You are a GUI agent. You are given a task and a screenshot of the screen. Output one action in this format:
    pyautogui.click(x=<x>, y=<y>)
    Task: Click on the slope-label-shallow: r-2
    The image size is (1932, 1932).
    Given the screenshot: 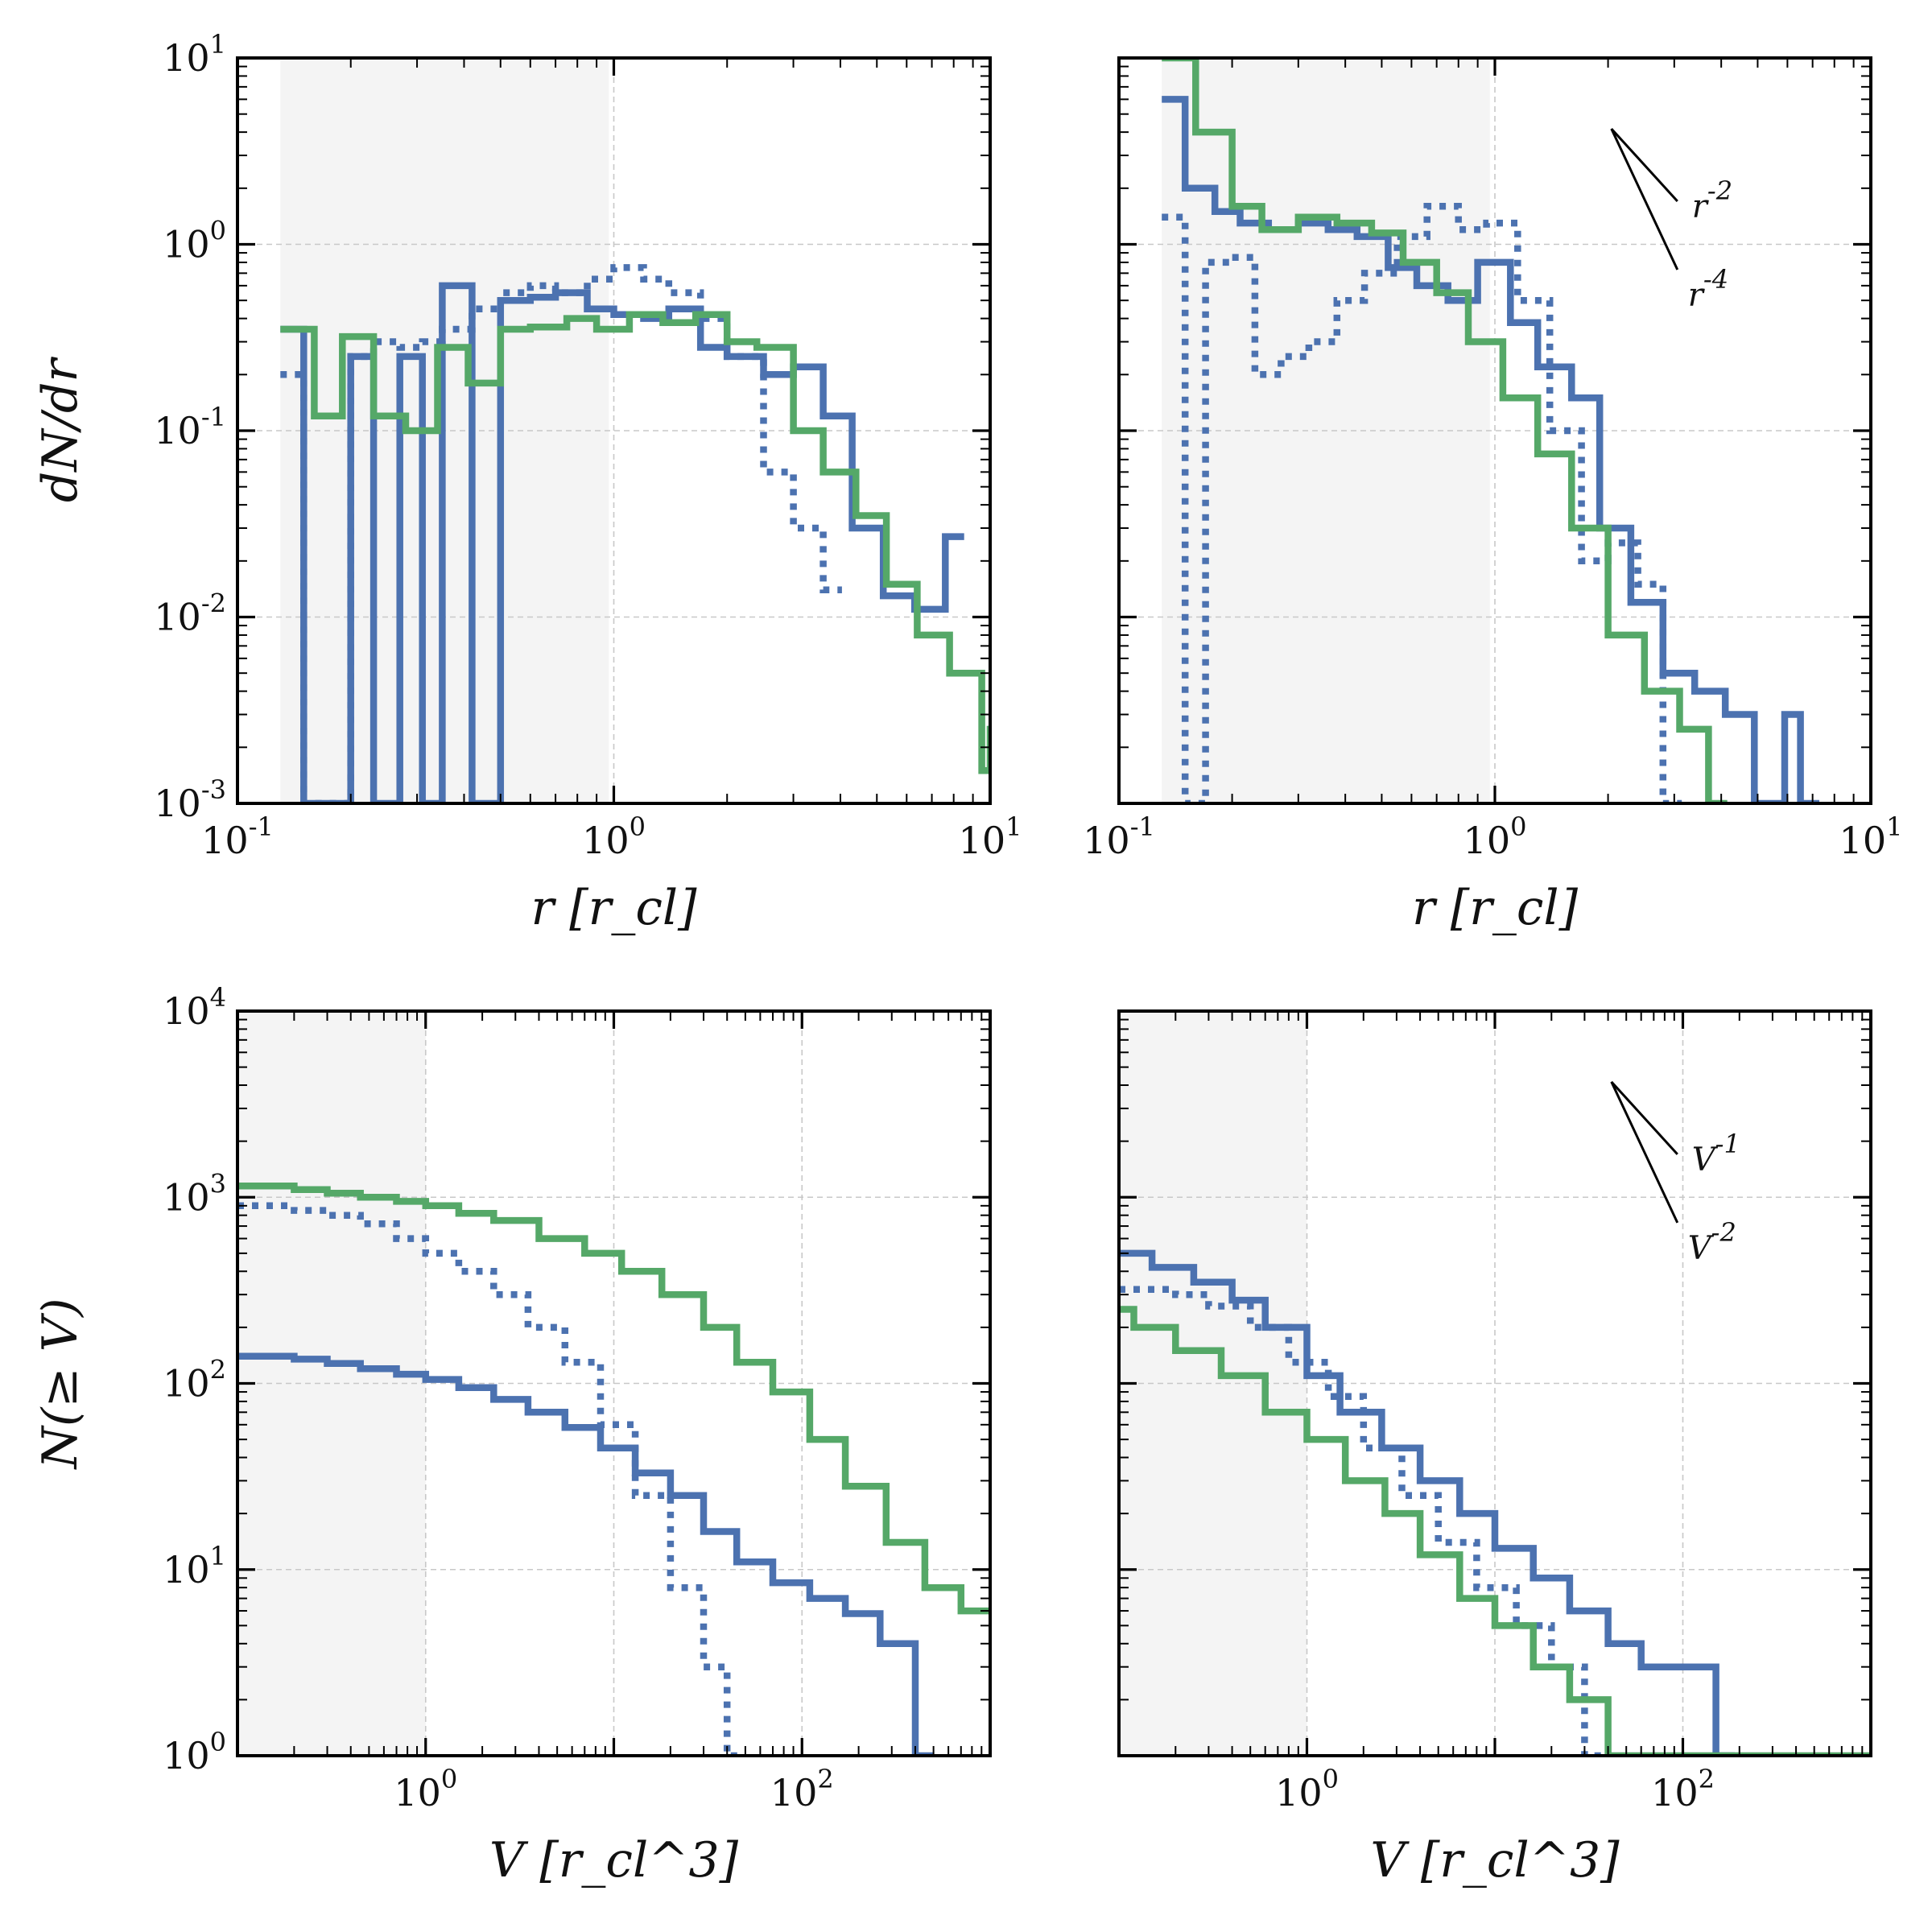 What is the action you would take?
    pyautogui.click(x=1712, y=200)
    